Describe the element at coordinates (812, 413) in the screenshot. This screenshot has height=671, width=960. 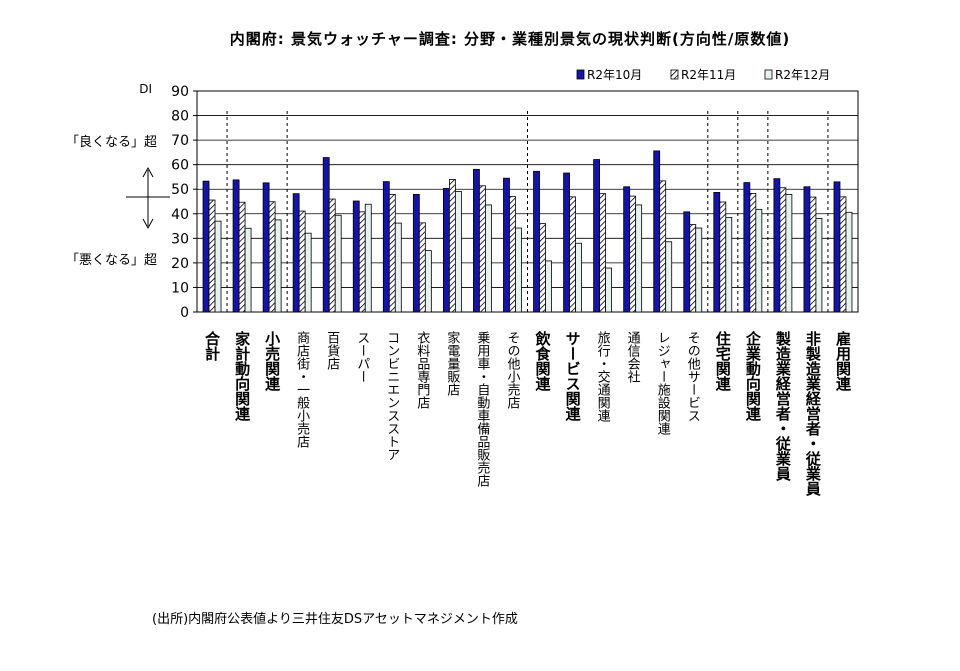
I see `category-label-20: 非製造業経営者・従業員` at that location.